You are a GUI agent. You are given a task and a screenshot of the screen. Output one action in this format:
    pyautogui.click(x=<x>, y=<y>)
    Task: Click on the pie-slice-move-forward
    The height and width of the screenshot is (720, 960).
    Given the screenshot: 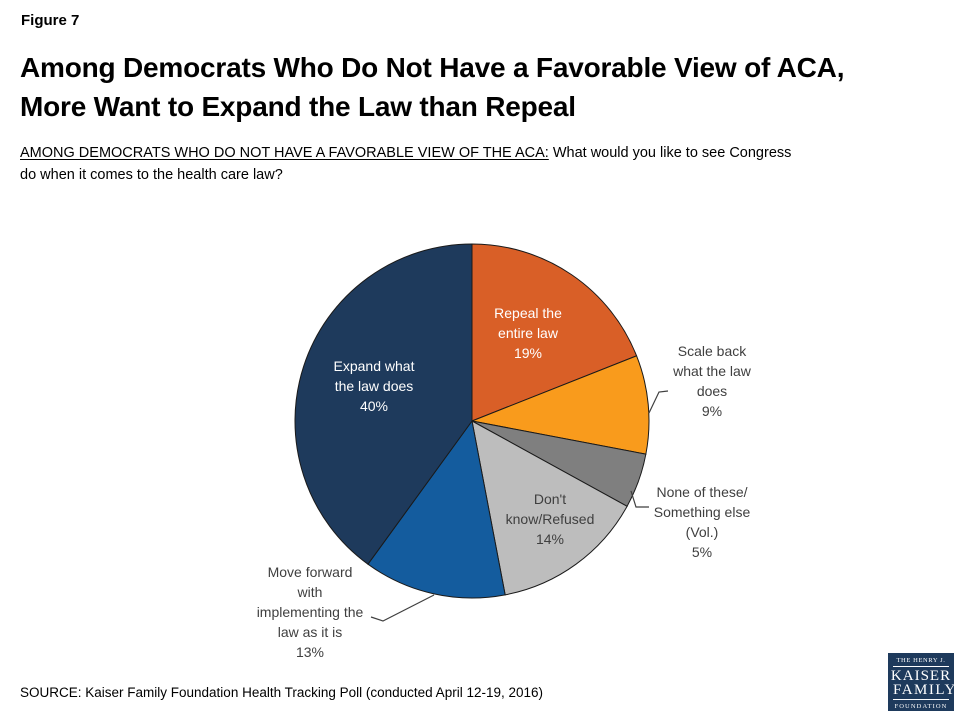 What is the action you would take?
    pyautogui.click(x=436, y=509)
    